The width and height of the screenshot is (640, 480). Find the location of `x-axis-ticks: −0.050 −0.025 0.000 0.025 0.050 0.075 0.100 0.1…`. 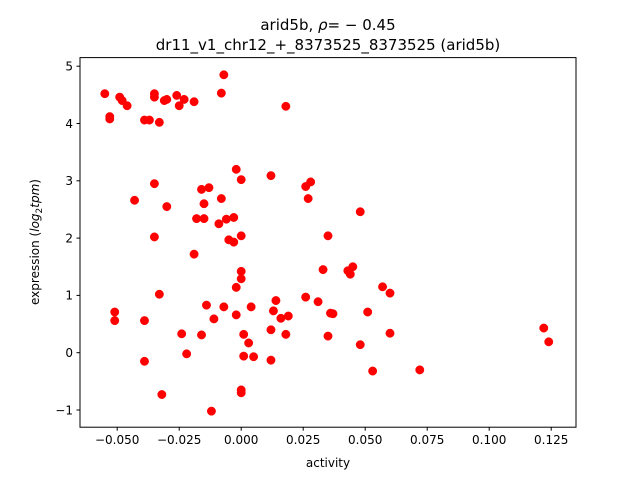

x-axis-ticks: −0.050 −0.025 0.000 0.025 0.050 0.075 0.100 0.1… is located at coordinates (331, 437).